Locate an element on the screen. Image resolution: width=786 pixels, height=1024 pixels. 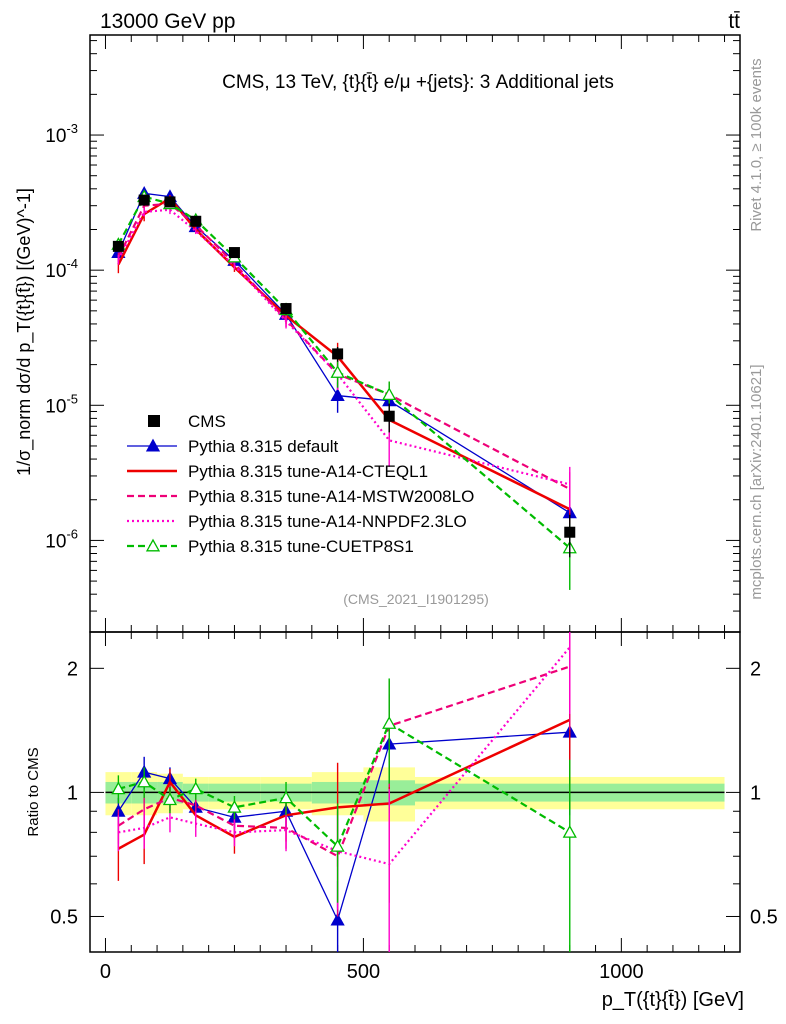
x-axis-label: p_T({t}{t̄}) [GeV] is located at coordinates (673, 1000).